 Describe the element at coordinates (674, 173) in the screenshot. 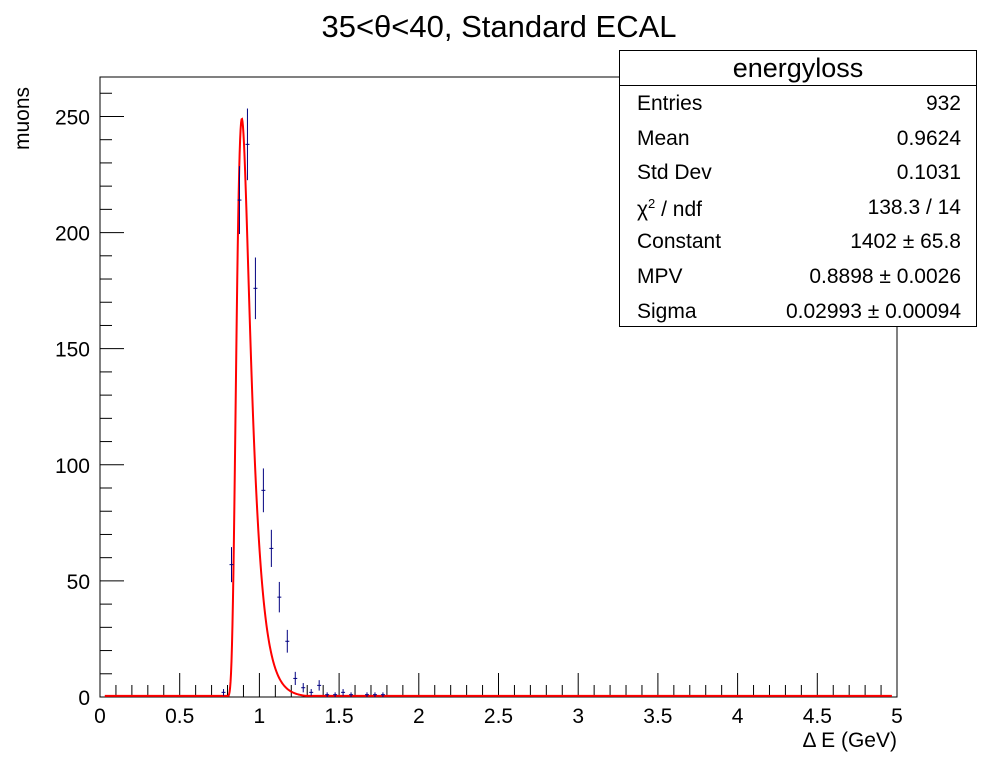

I see `stats-key: Std Dev` at that location.